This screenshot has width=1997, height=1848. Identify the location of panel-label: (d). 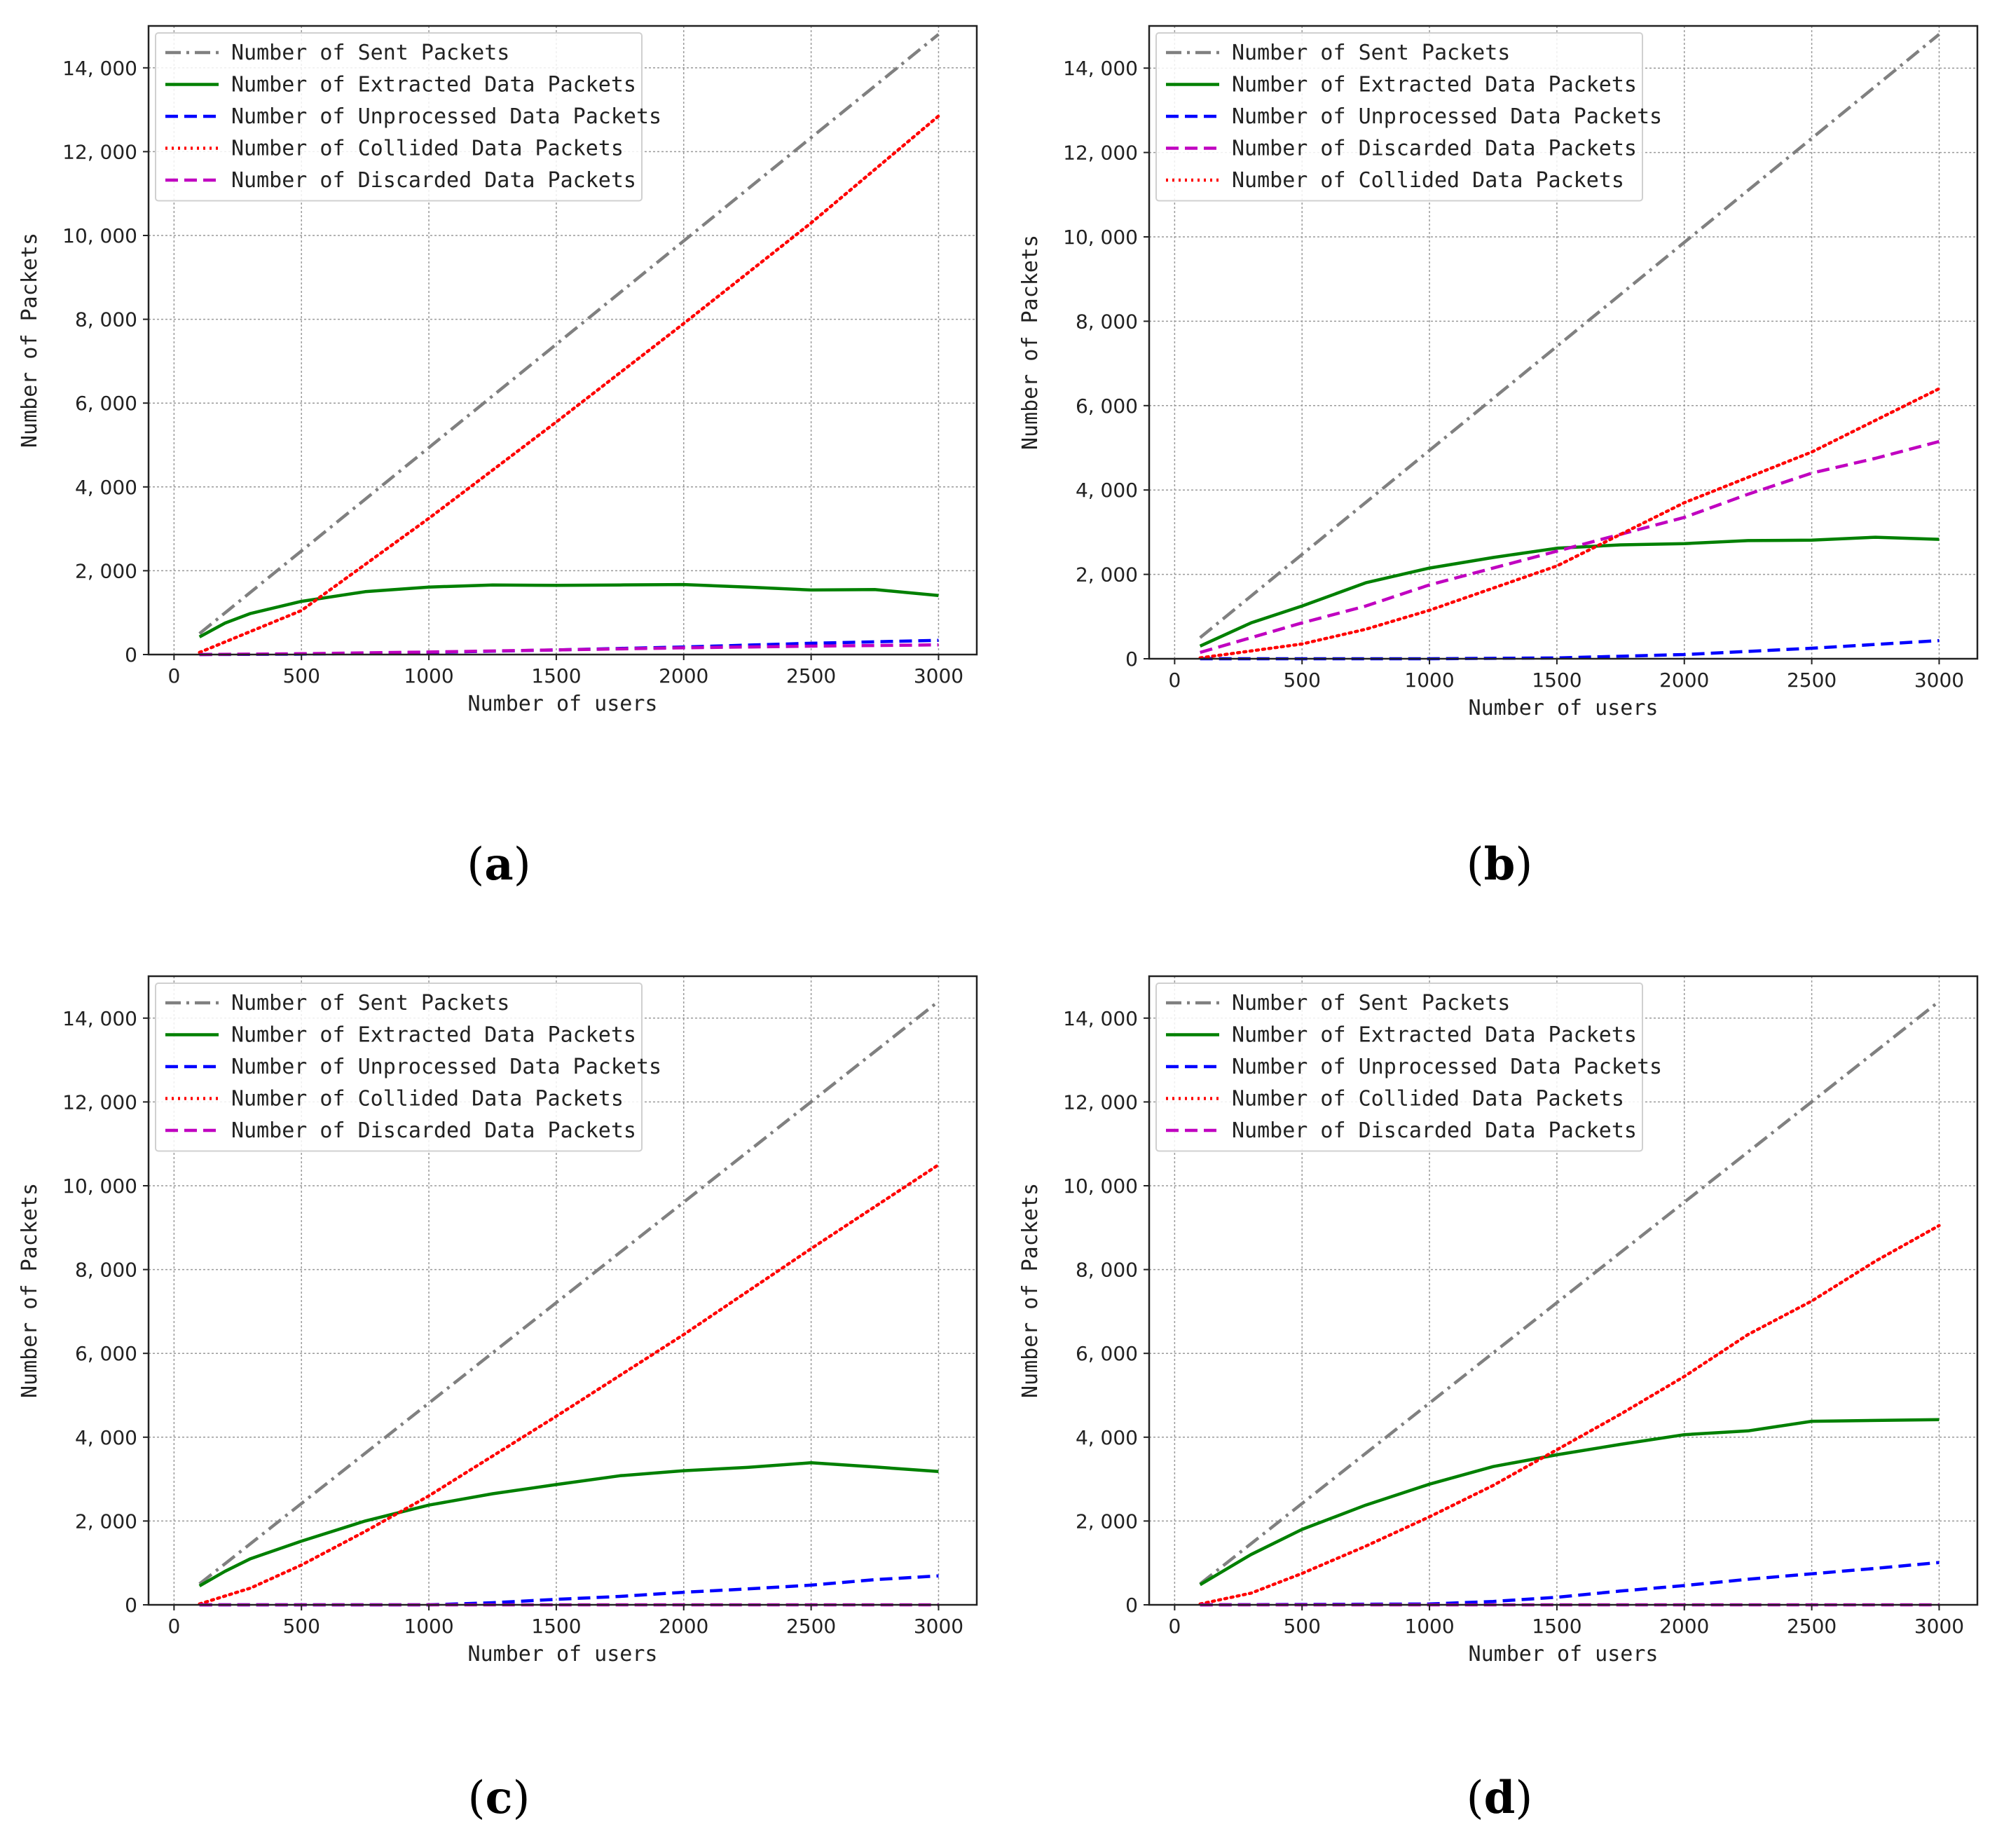
(1500, 1798).